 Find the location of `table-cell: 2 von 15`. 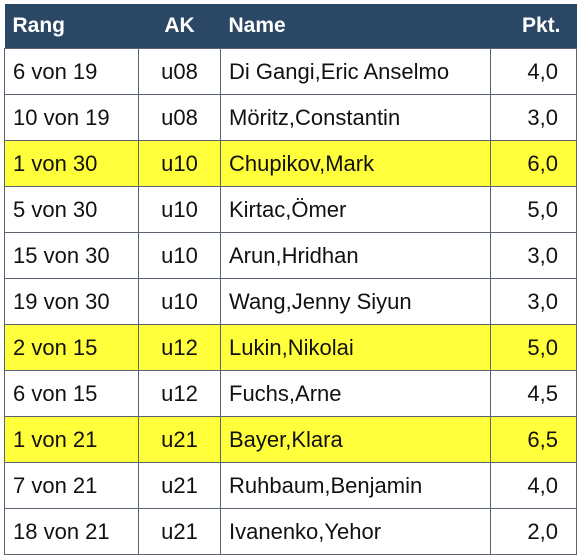

table-cell: 2 von 15 is located at coordinates (71, 347).